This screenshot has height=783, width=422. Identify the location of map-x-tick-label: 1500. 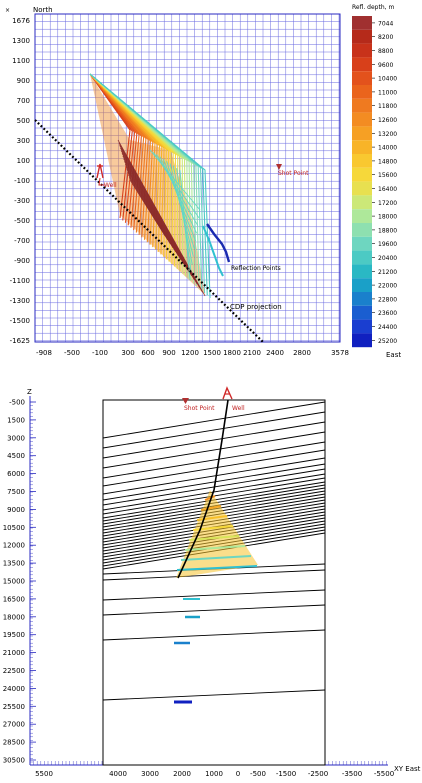
(212, 353).